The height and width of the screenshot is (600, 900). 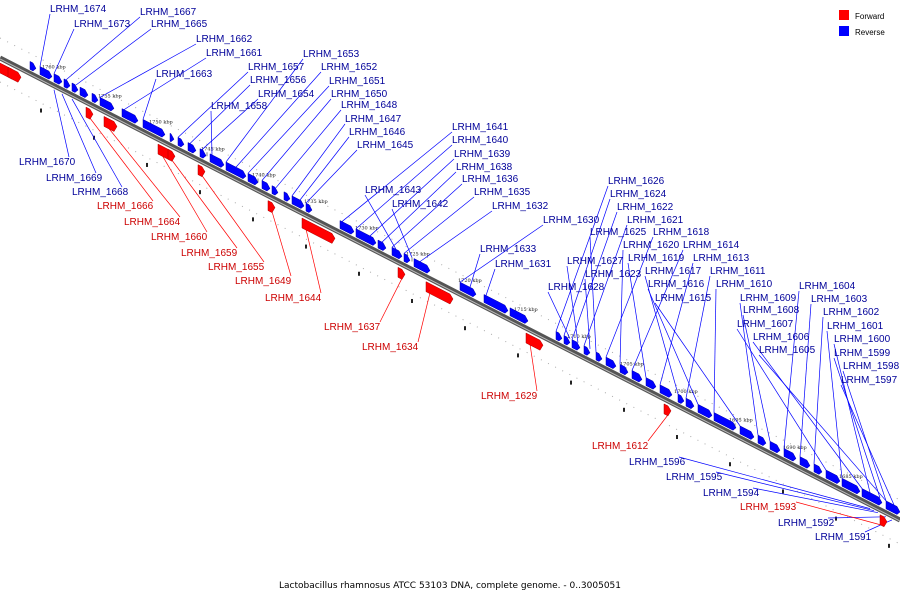 What do you see at coordinates (482, 154) in the screenshot?
I see `gene-label-reverse: LRHM_1639` at bounding box center [482, 154].